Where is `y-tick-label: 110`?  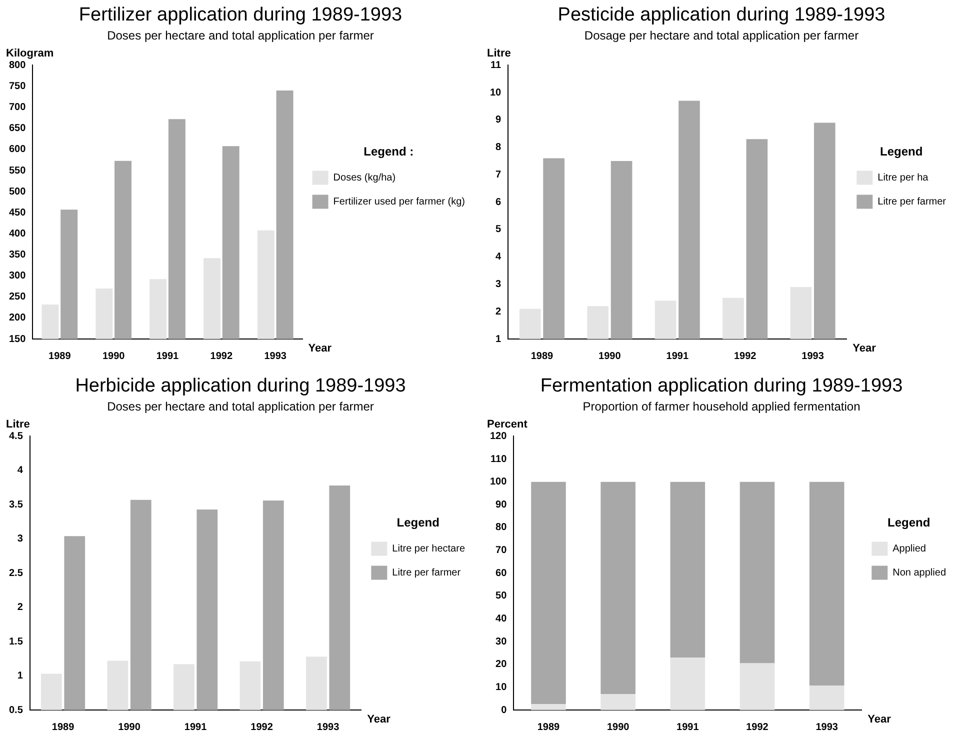
y-tick-label: 110 is located at coordinates (499, 459).